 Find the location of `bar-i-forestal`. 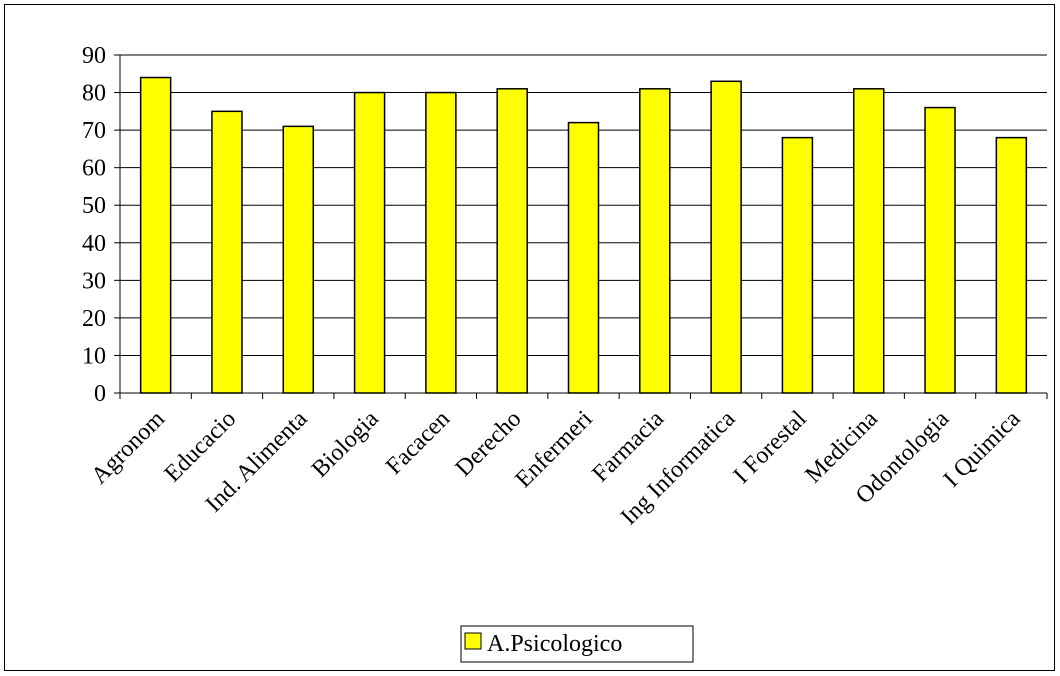

bar-i-forestal is located at coordinates (797, 265).